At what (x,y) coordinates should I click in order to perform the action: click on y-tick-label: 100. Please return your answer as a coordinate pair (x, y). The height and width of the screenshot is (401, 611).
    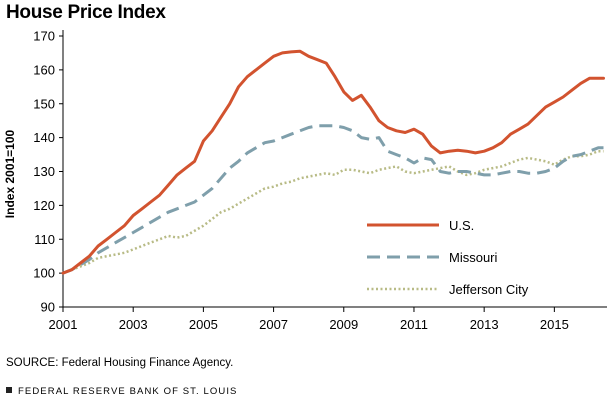
    Looking at the image, I should click on (44, 273).